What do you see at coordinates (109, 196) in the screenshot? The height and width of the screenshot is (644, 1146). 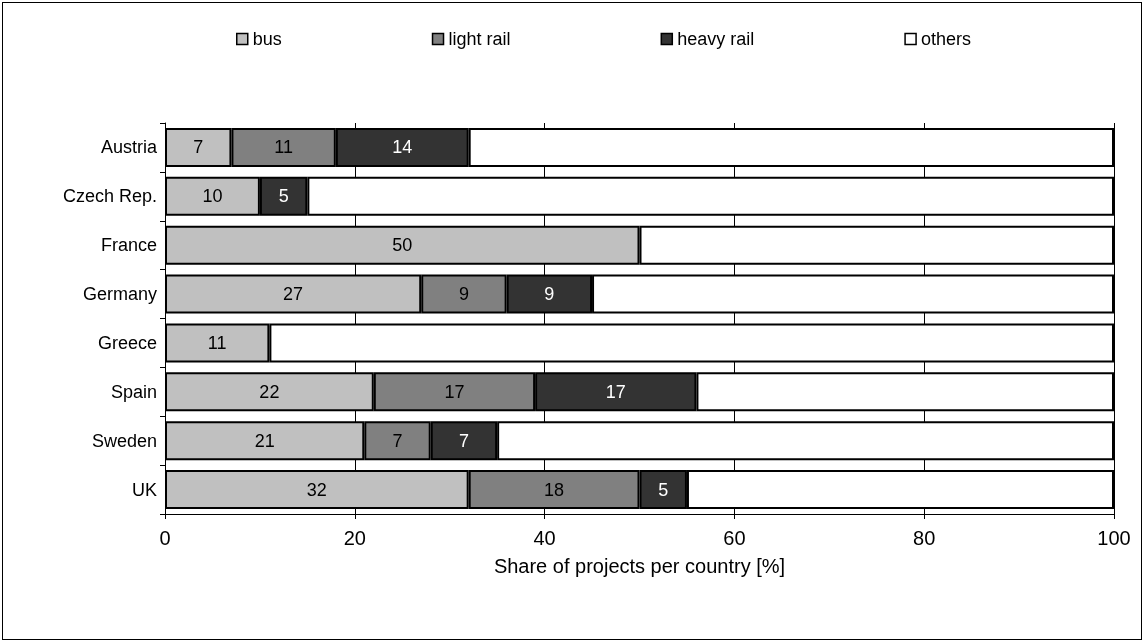 I see `y-tick-label: Czech Rep.` at bounding box center [109, 196].